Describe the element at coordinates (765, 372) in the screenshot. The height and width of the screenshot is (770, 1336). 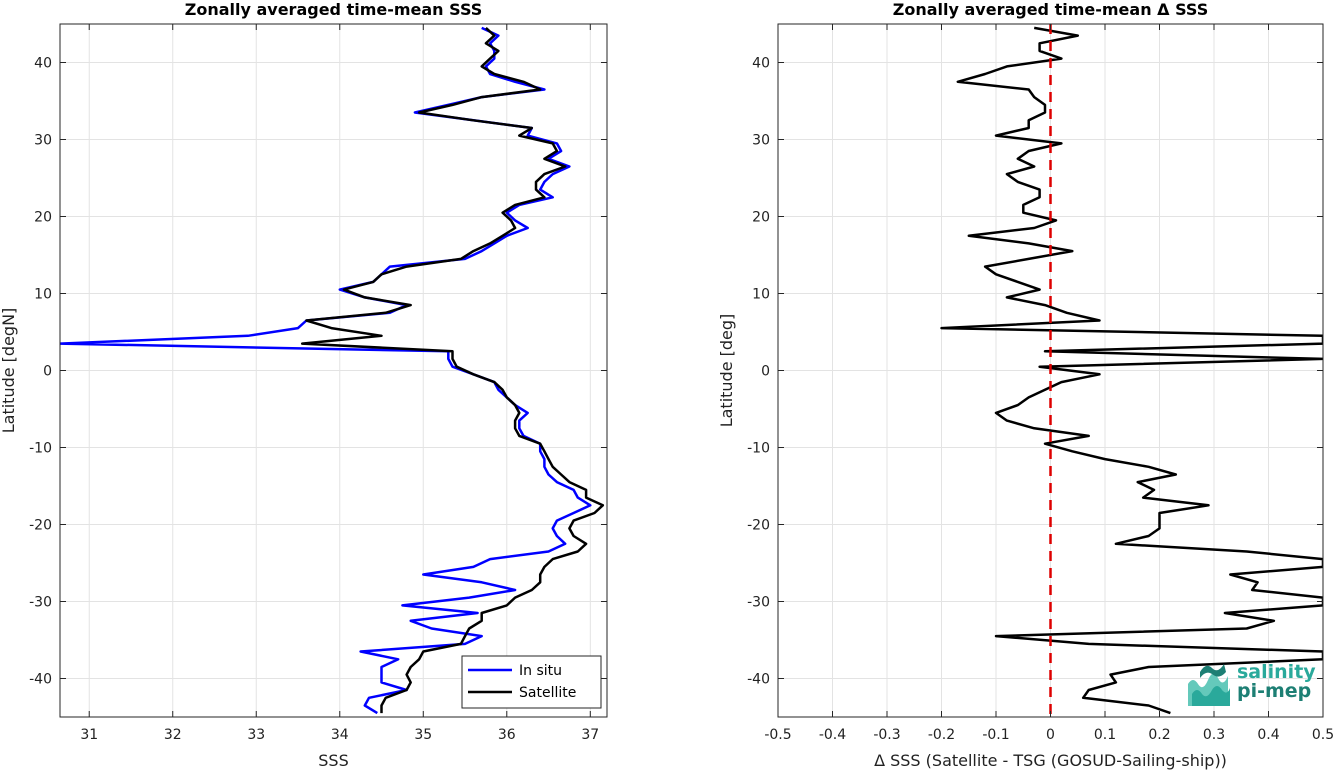
I see `right-y-tick-label: 0` at that location.